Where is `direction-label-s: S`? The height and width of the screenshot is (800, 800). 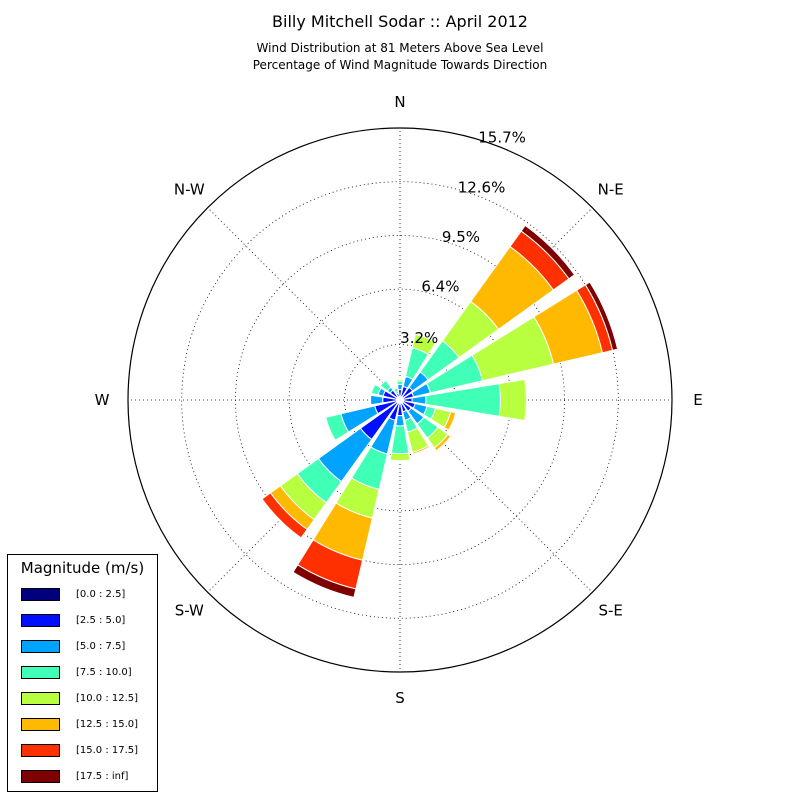 direction-label-s: S is located at coordinates (400, 698).